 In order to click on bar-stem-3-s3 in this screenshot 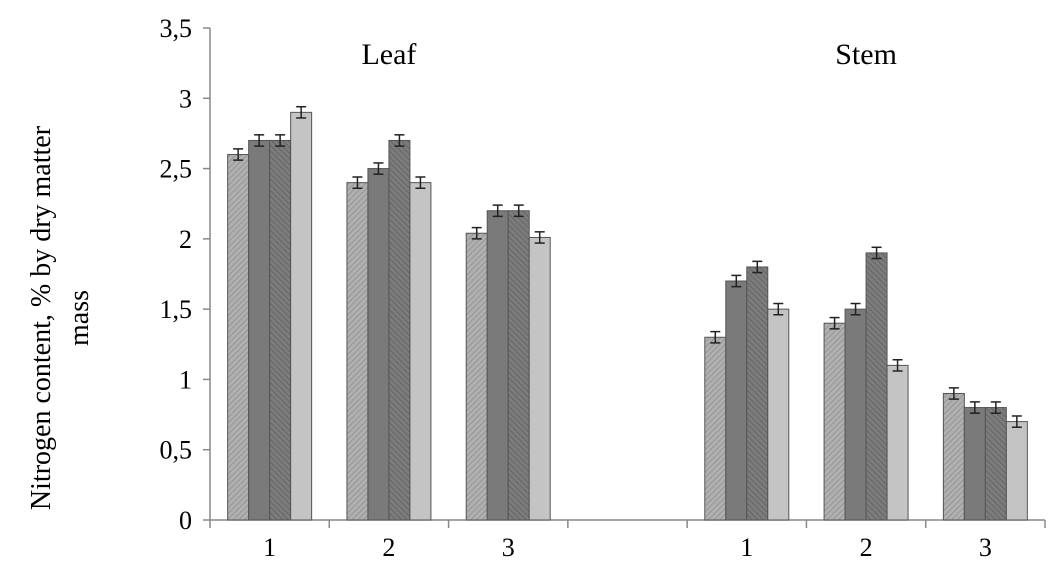, I will do `click(995, 464)`.